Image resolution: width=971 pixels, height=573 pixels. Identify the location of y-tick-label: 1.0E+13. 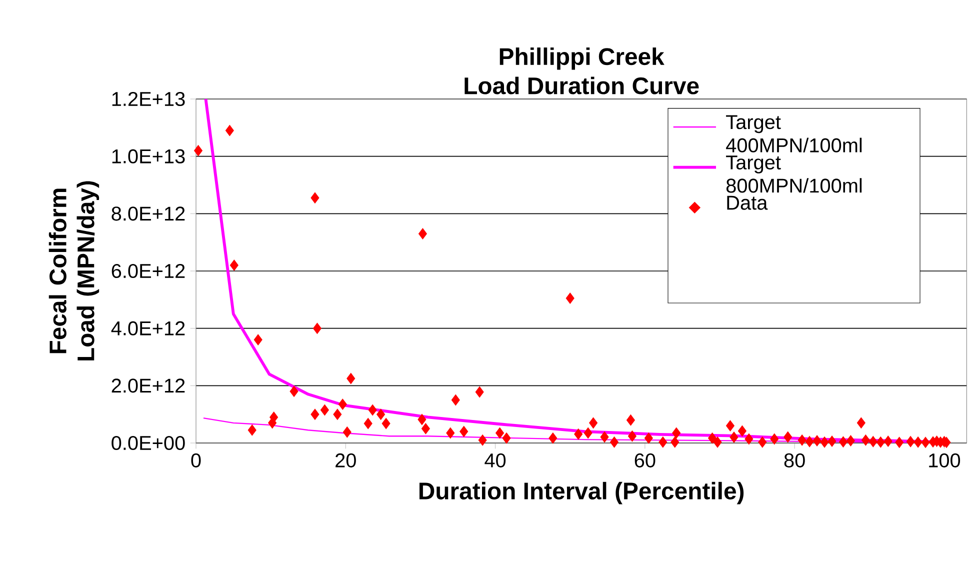
(148, 156).